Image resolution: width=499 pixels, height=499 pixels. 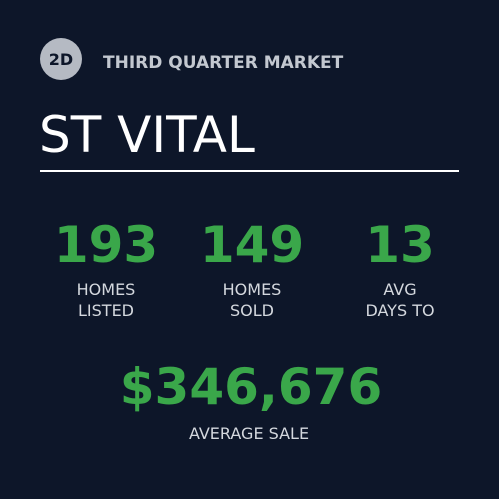 What do you see at coordinates (400, 245) in the screenshot?
I see `stat-value: 13` at bounding box center [400, 245].